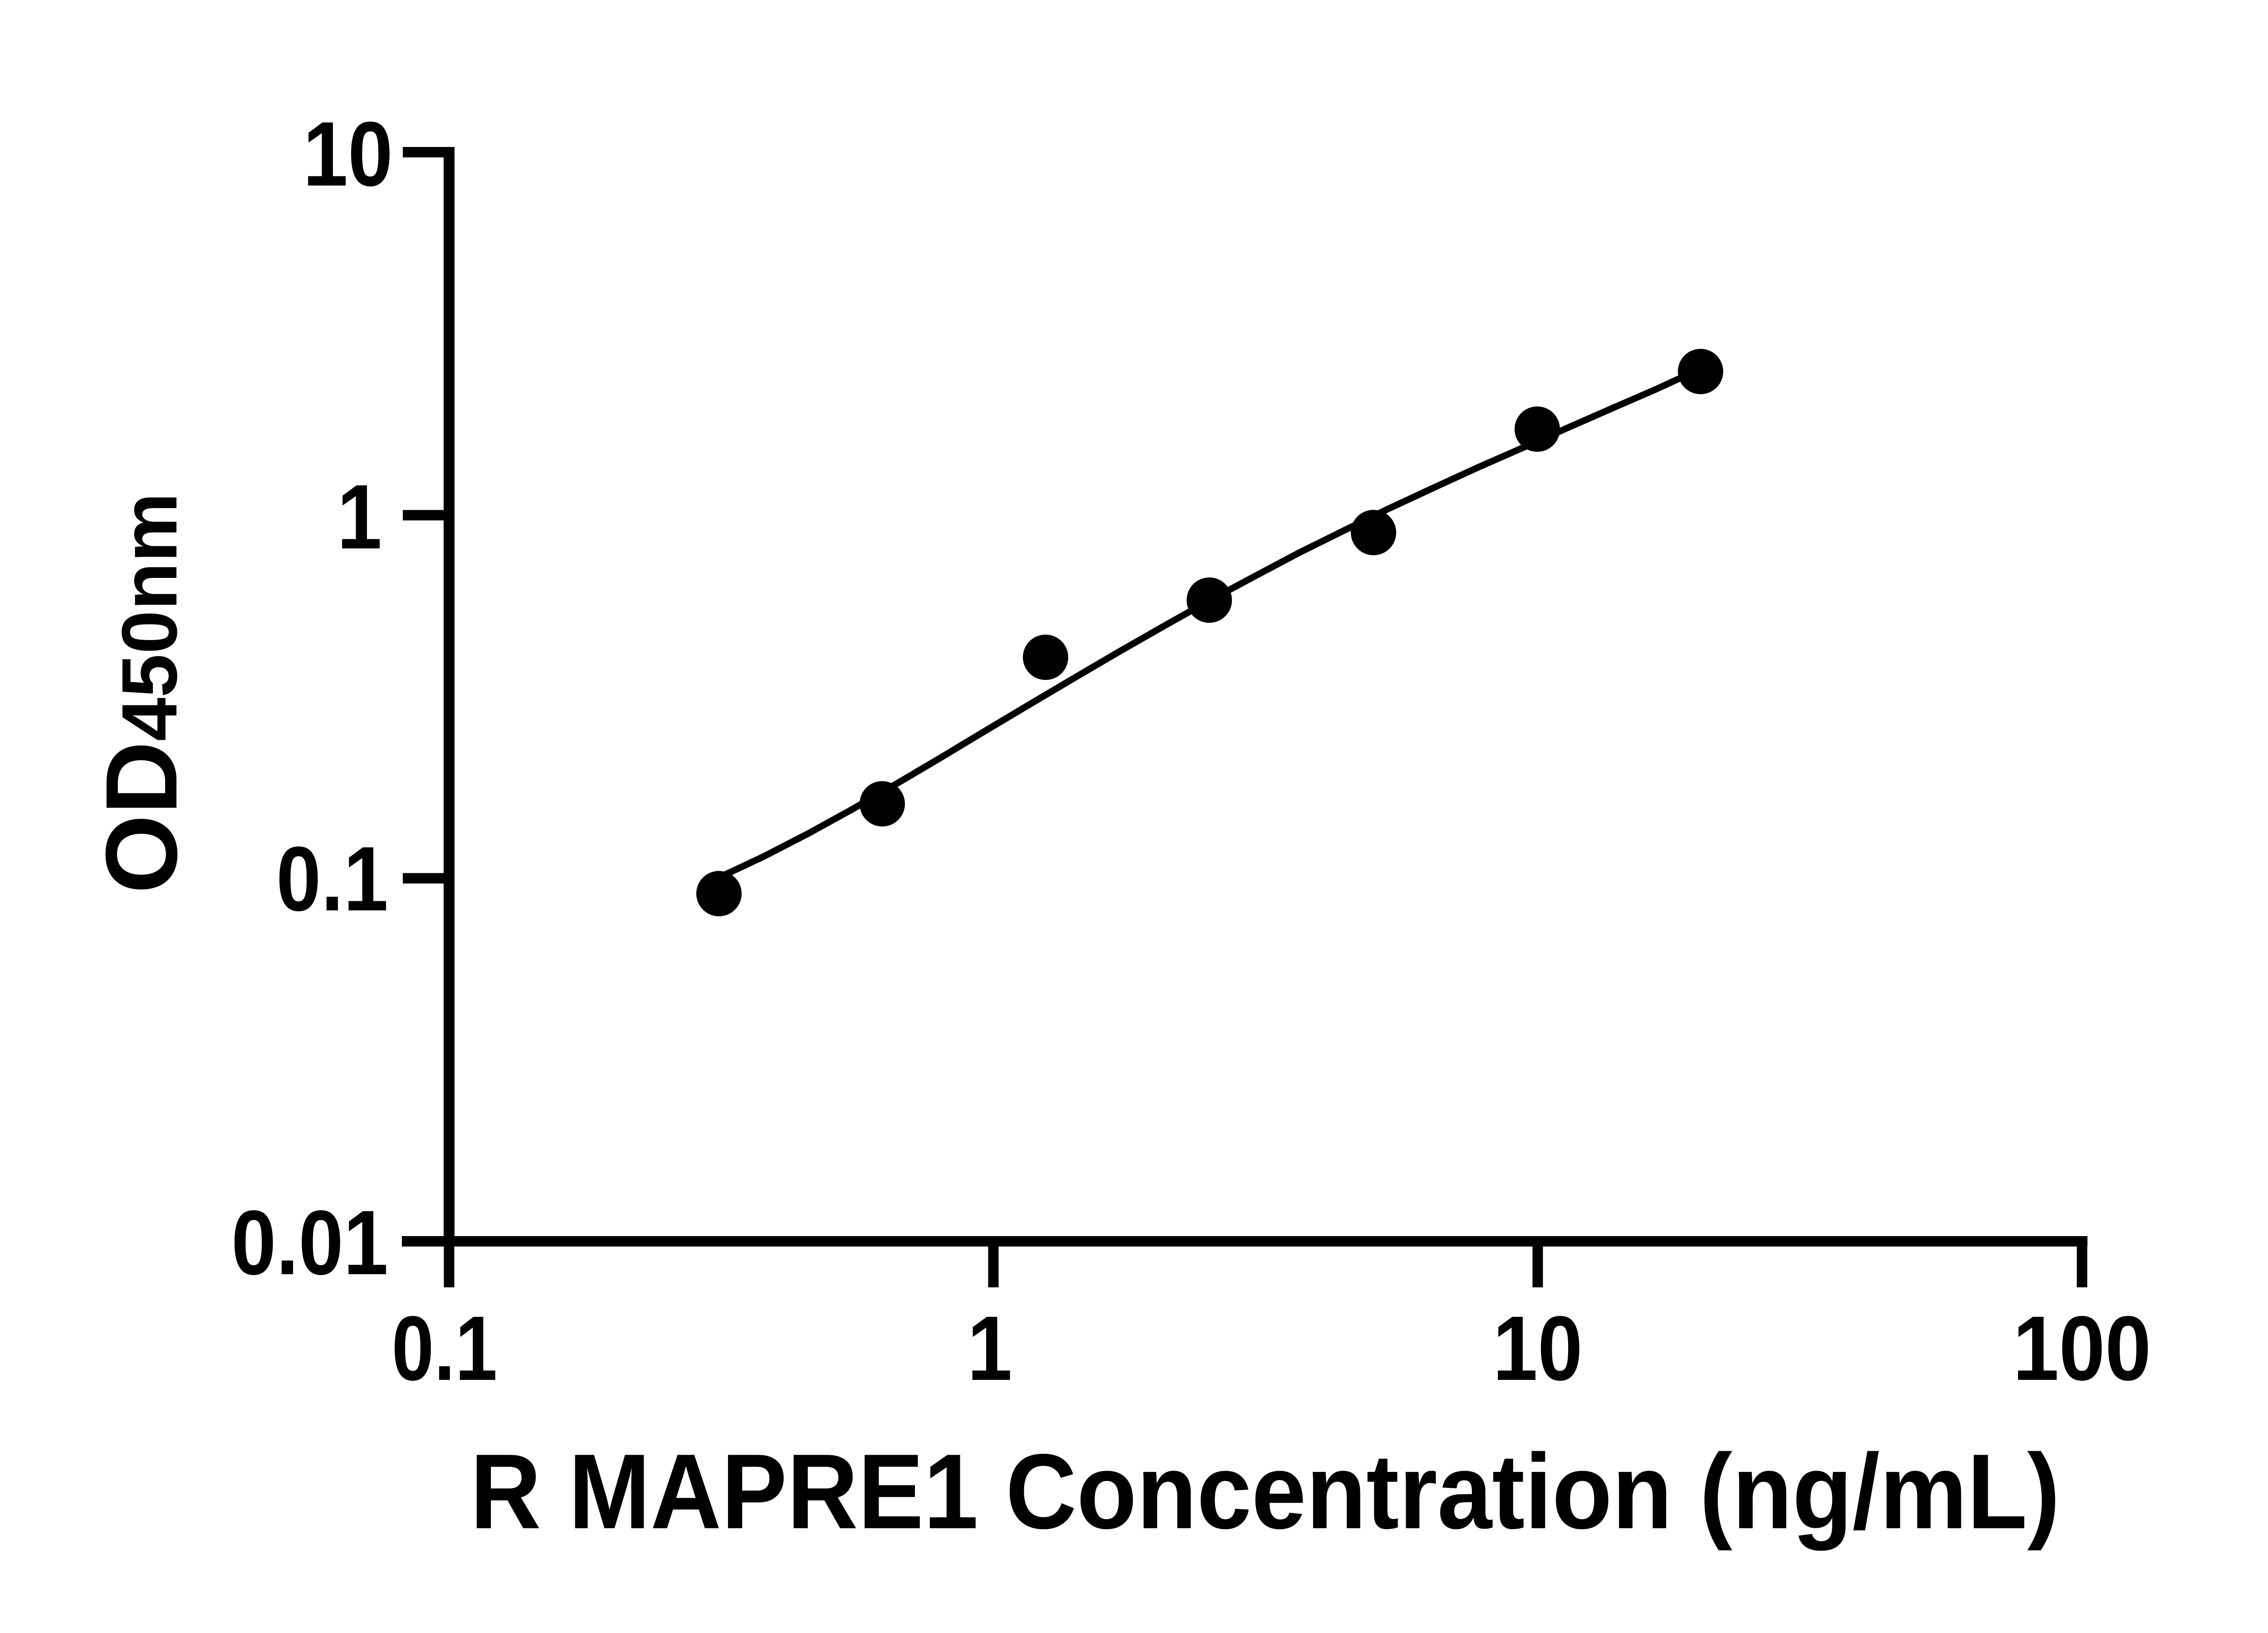 Image resolution: width=2268 pixels, height=1633 pixels. Describe the element at coordinates (1265, 1491) in the screenshot. I see `svg-text: R MAPRE1 Concentration (ng/mL)` at that location.